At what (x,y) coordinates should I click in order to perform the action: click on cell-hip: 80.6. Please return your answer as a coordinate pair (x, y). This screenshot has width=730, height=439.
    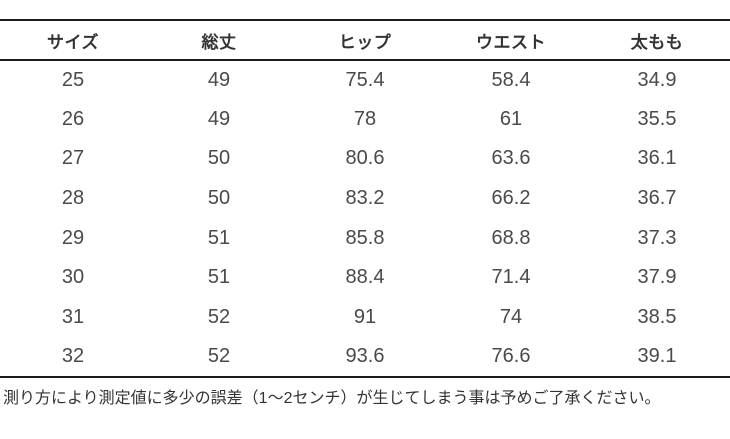
    Looking at the image, I should click on (365, 158).